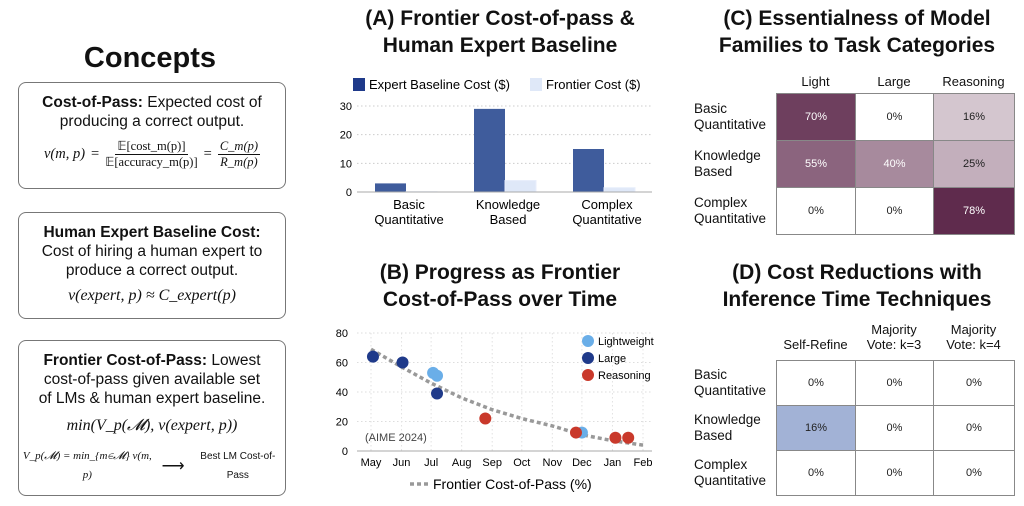  I want to click on x-tick-label: Based, so click(508, 219).